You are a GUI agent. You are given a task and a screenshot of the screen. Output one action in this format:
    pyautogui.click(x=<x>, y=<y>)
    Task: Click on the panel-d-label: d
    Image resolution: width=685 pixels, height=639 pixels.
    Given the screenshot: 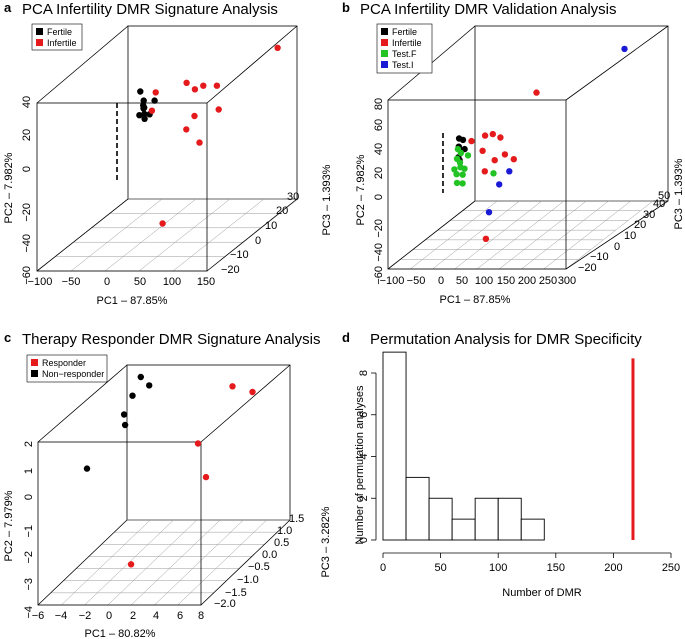 What is the action you would take?
    pyautogui.click(x=346, y=337)
    